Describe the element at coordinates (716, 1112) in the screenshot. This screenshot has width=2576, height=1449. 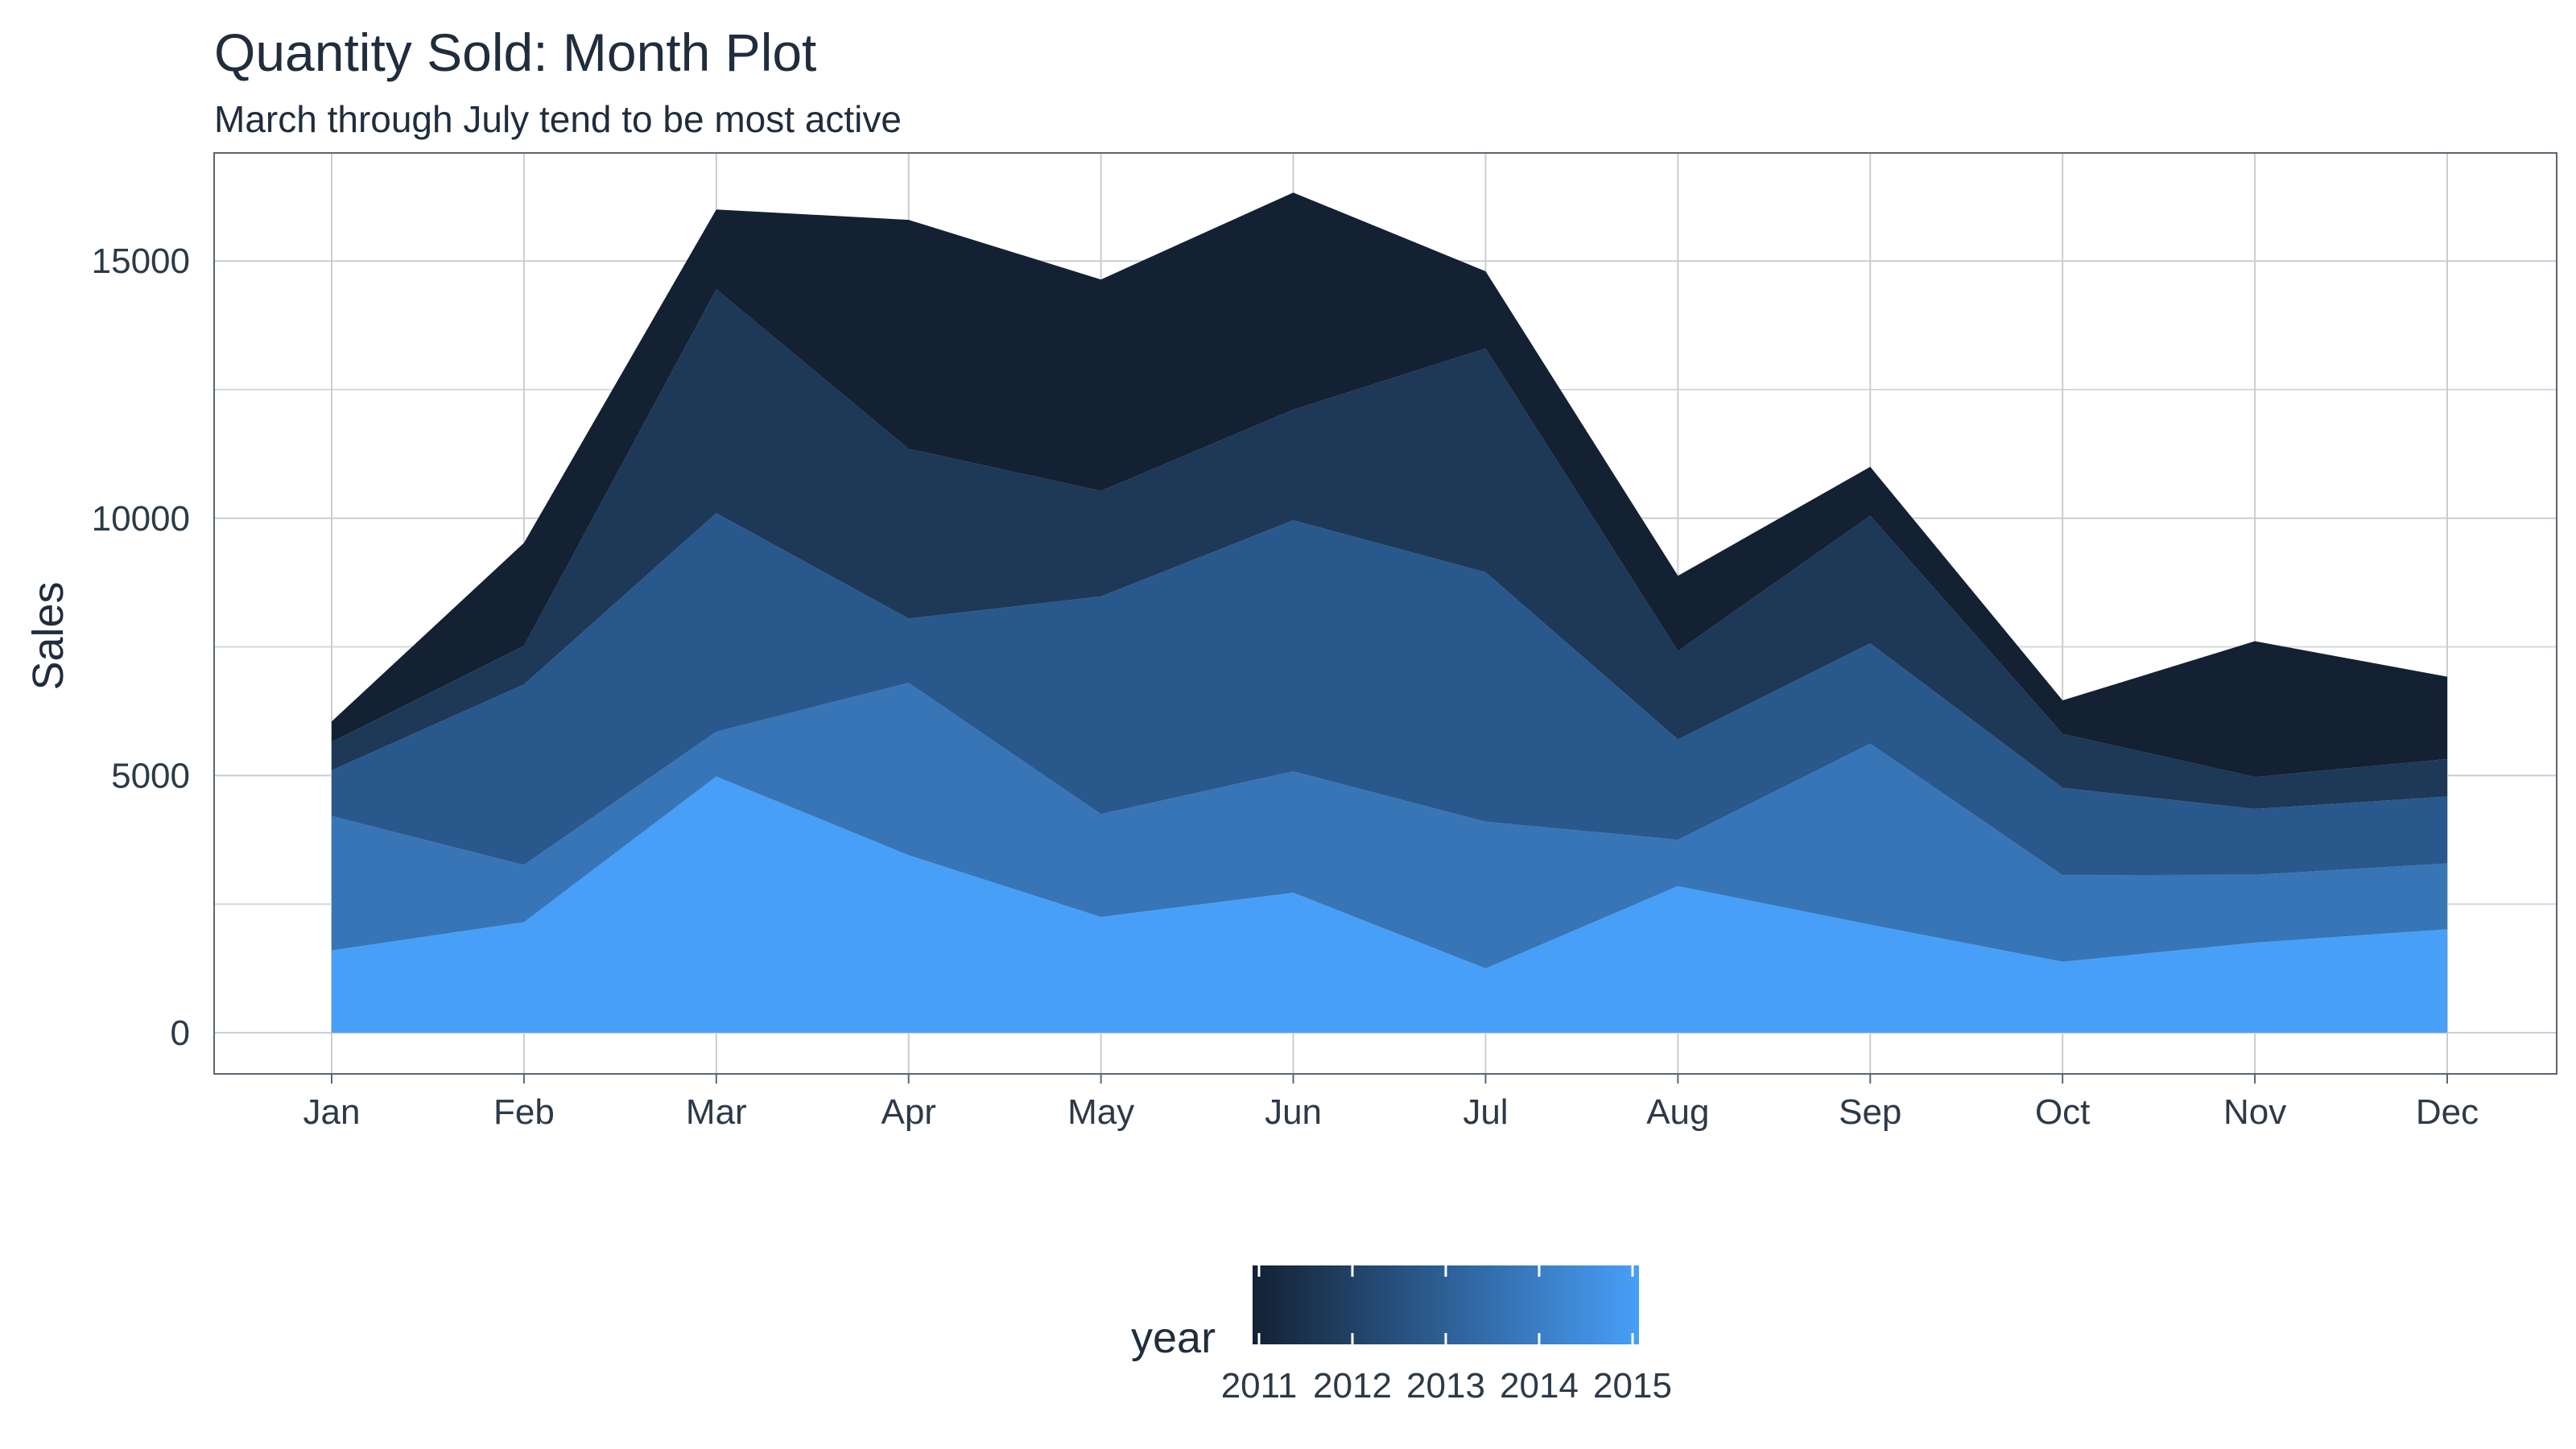
I see `x-tick-label-mar: Mar` at that location.